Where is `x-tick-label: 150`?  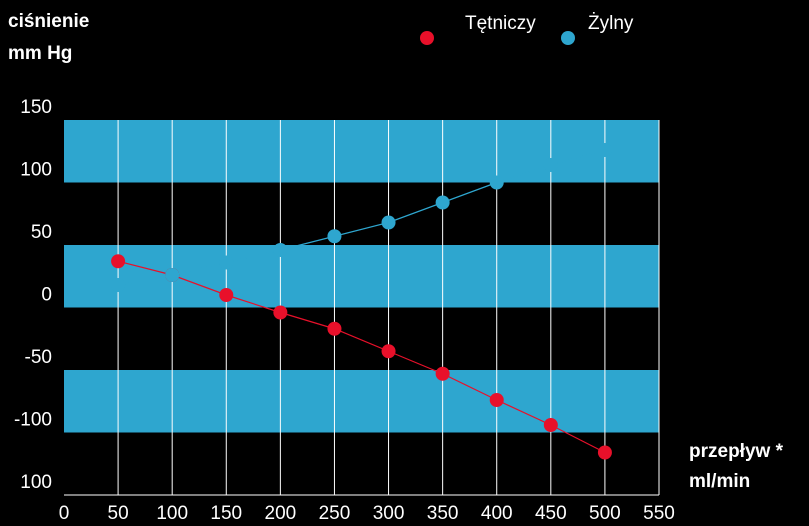 x-tick-label: 150 is located at coordinates (226, 513).